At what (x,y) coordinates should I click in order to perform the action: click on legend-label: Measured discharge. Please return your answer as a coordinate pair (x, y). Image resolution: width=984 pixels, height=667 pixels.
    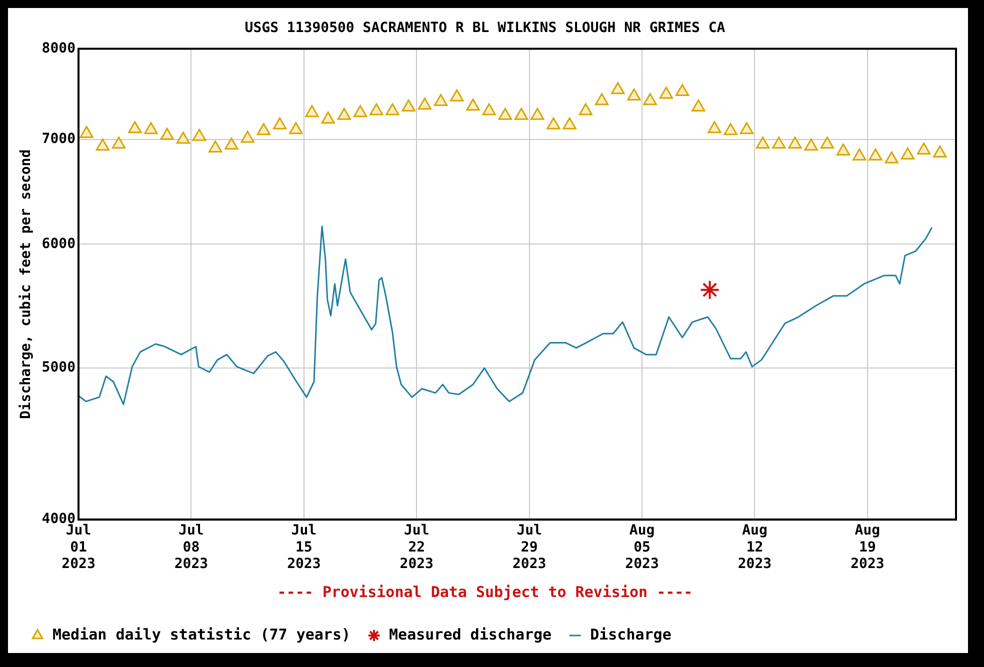
    Looking at the image, I should click on (470, 634).